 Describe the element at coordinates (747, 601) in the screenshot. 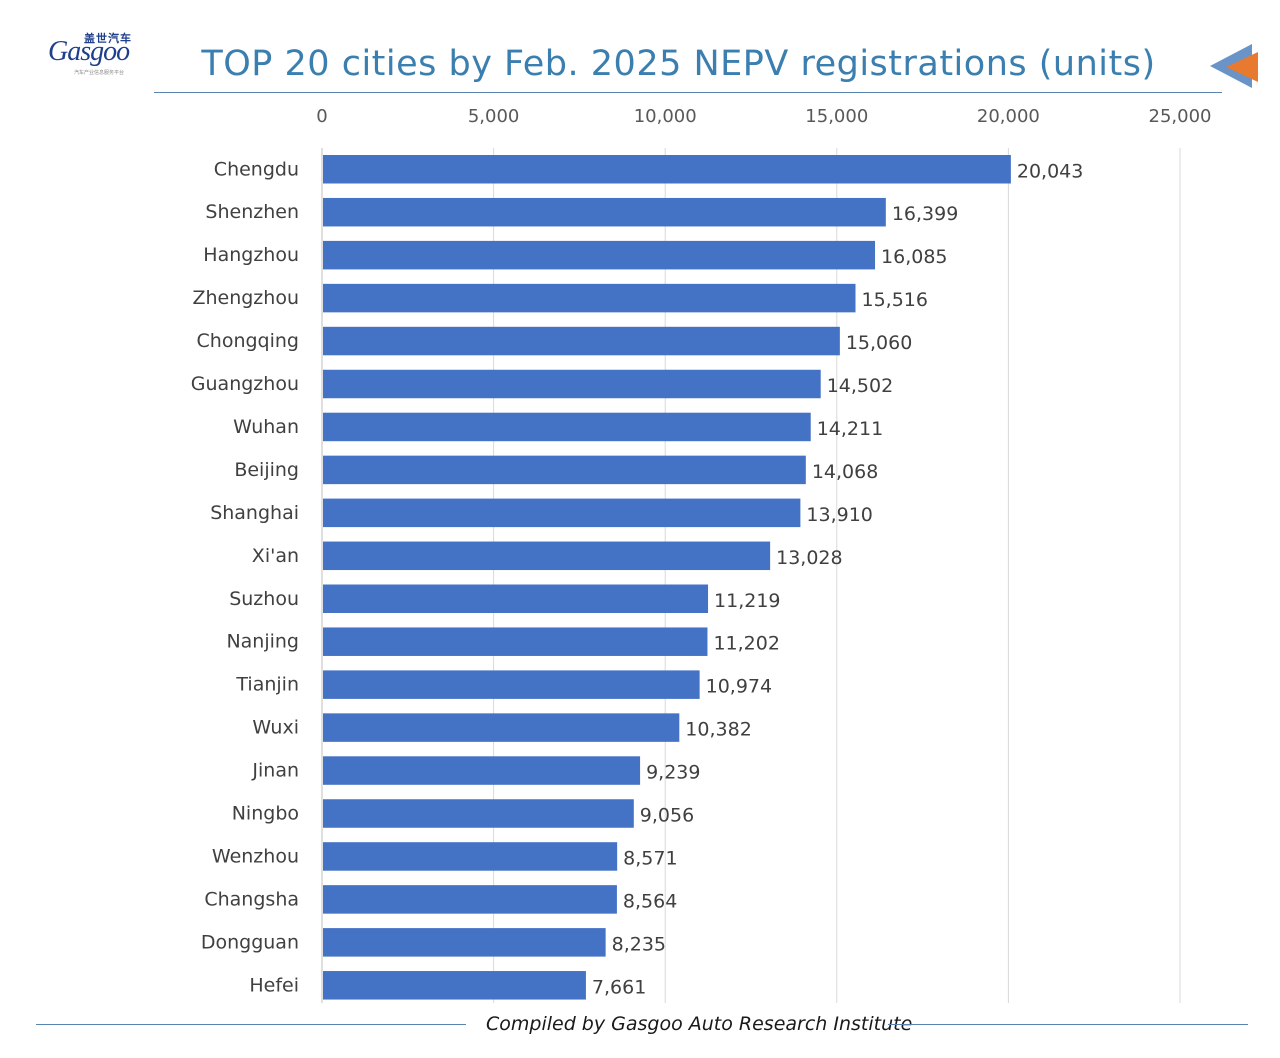

I see `data-label: 11,219` at that location.